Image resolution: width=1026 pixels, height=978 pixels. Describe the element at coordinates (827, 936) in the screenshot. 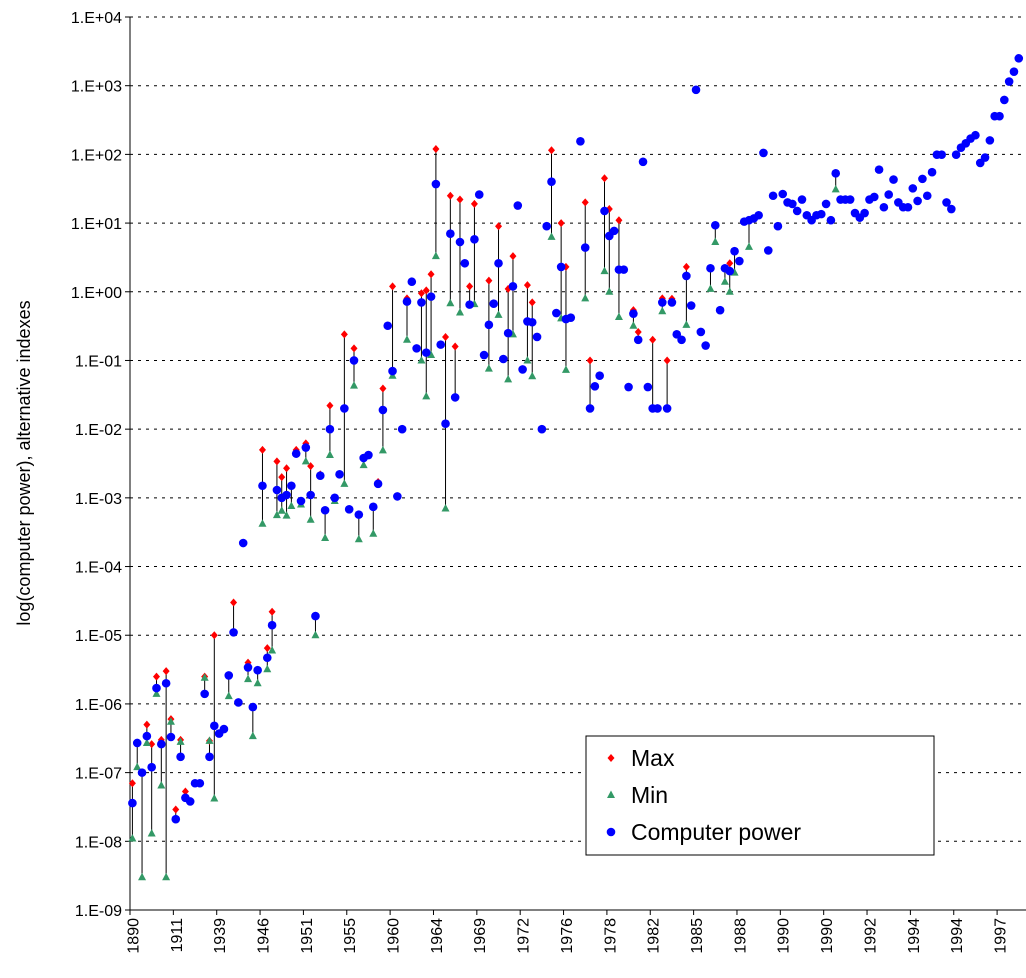

I see `x-tick-label: 1990` at that location.